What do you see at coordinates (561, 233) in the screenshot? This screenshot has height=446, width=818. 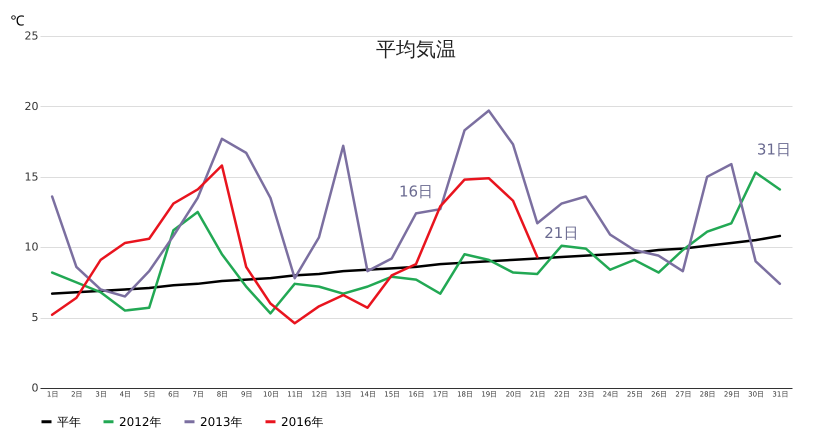 I see `annotation: 21日` at bounding box center [561, 233].